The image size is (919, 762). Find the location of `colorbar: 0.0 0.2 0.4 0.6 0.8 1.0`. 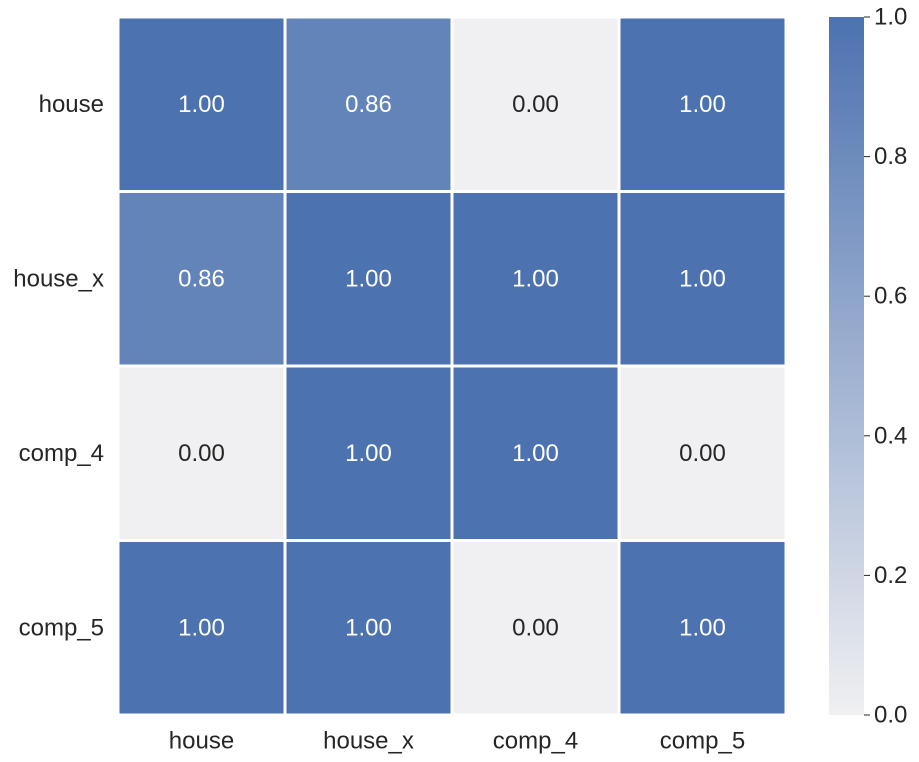

colorbar: 0.0 0.2 0.4 0.6 0.8 1.0 is located at coordinates (868, 366).